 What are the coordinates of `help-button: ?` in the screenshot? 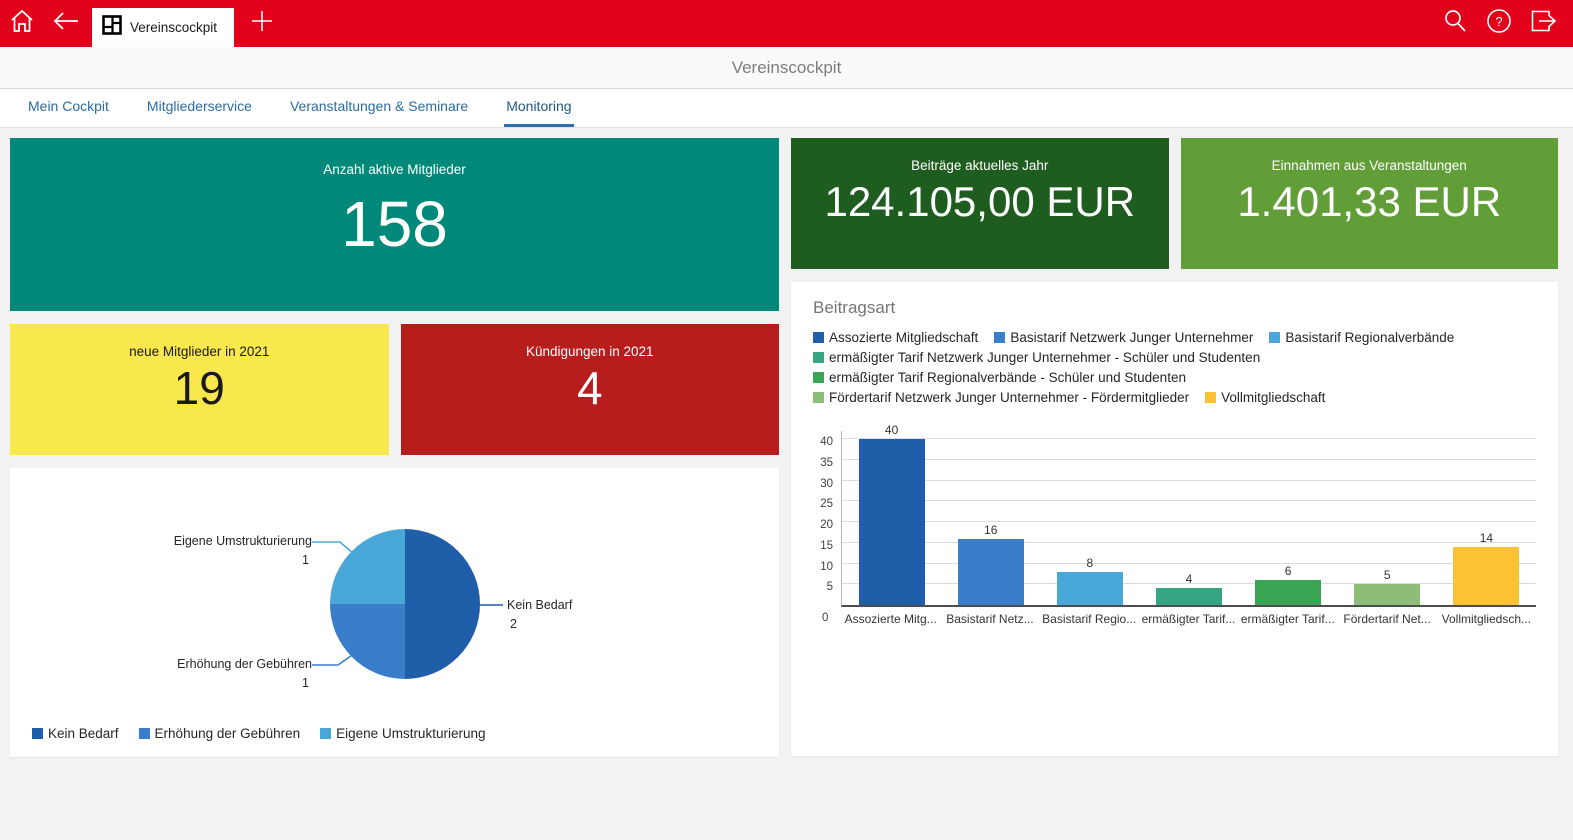 It's located at (1499, 23).